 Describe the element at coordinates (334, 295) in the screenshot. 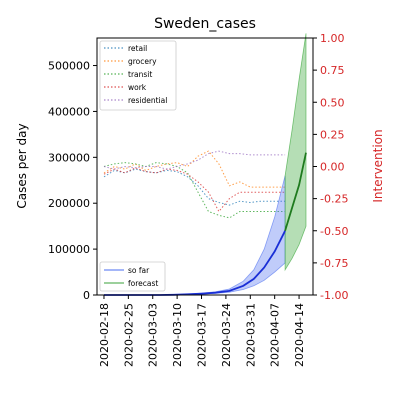

I see `right-tick-label: -1.00` at that location.